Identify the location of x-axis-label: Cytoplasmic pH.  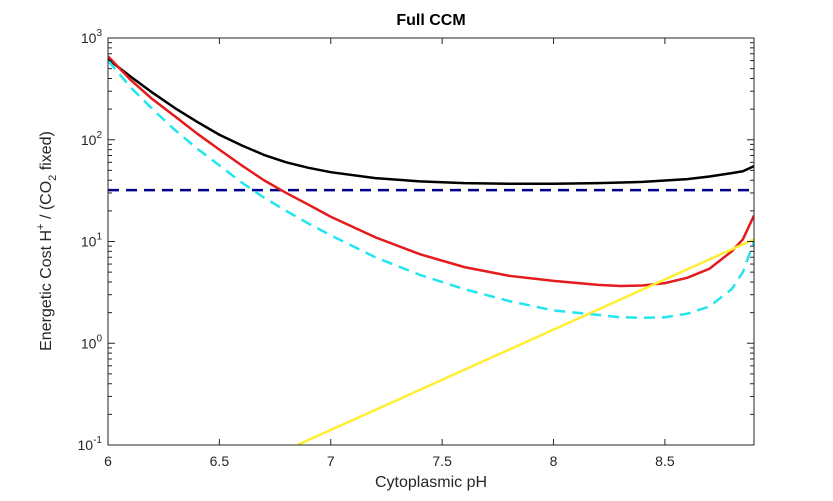
(431, 482).